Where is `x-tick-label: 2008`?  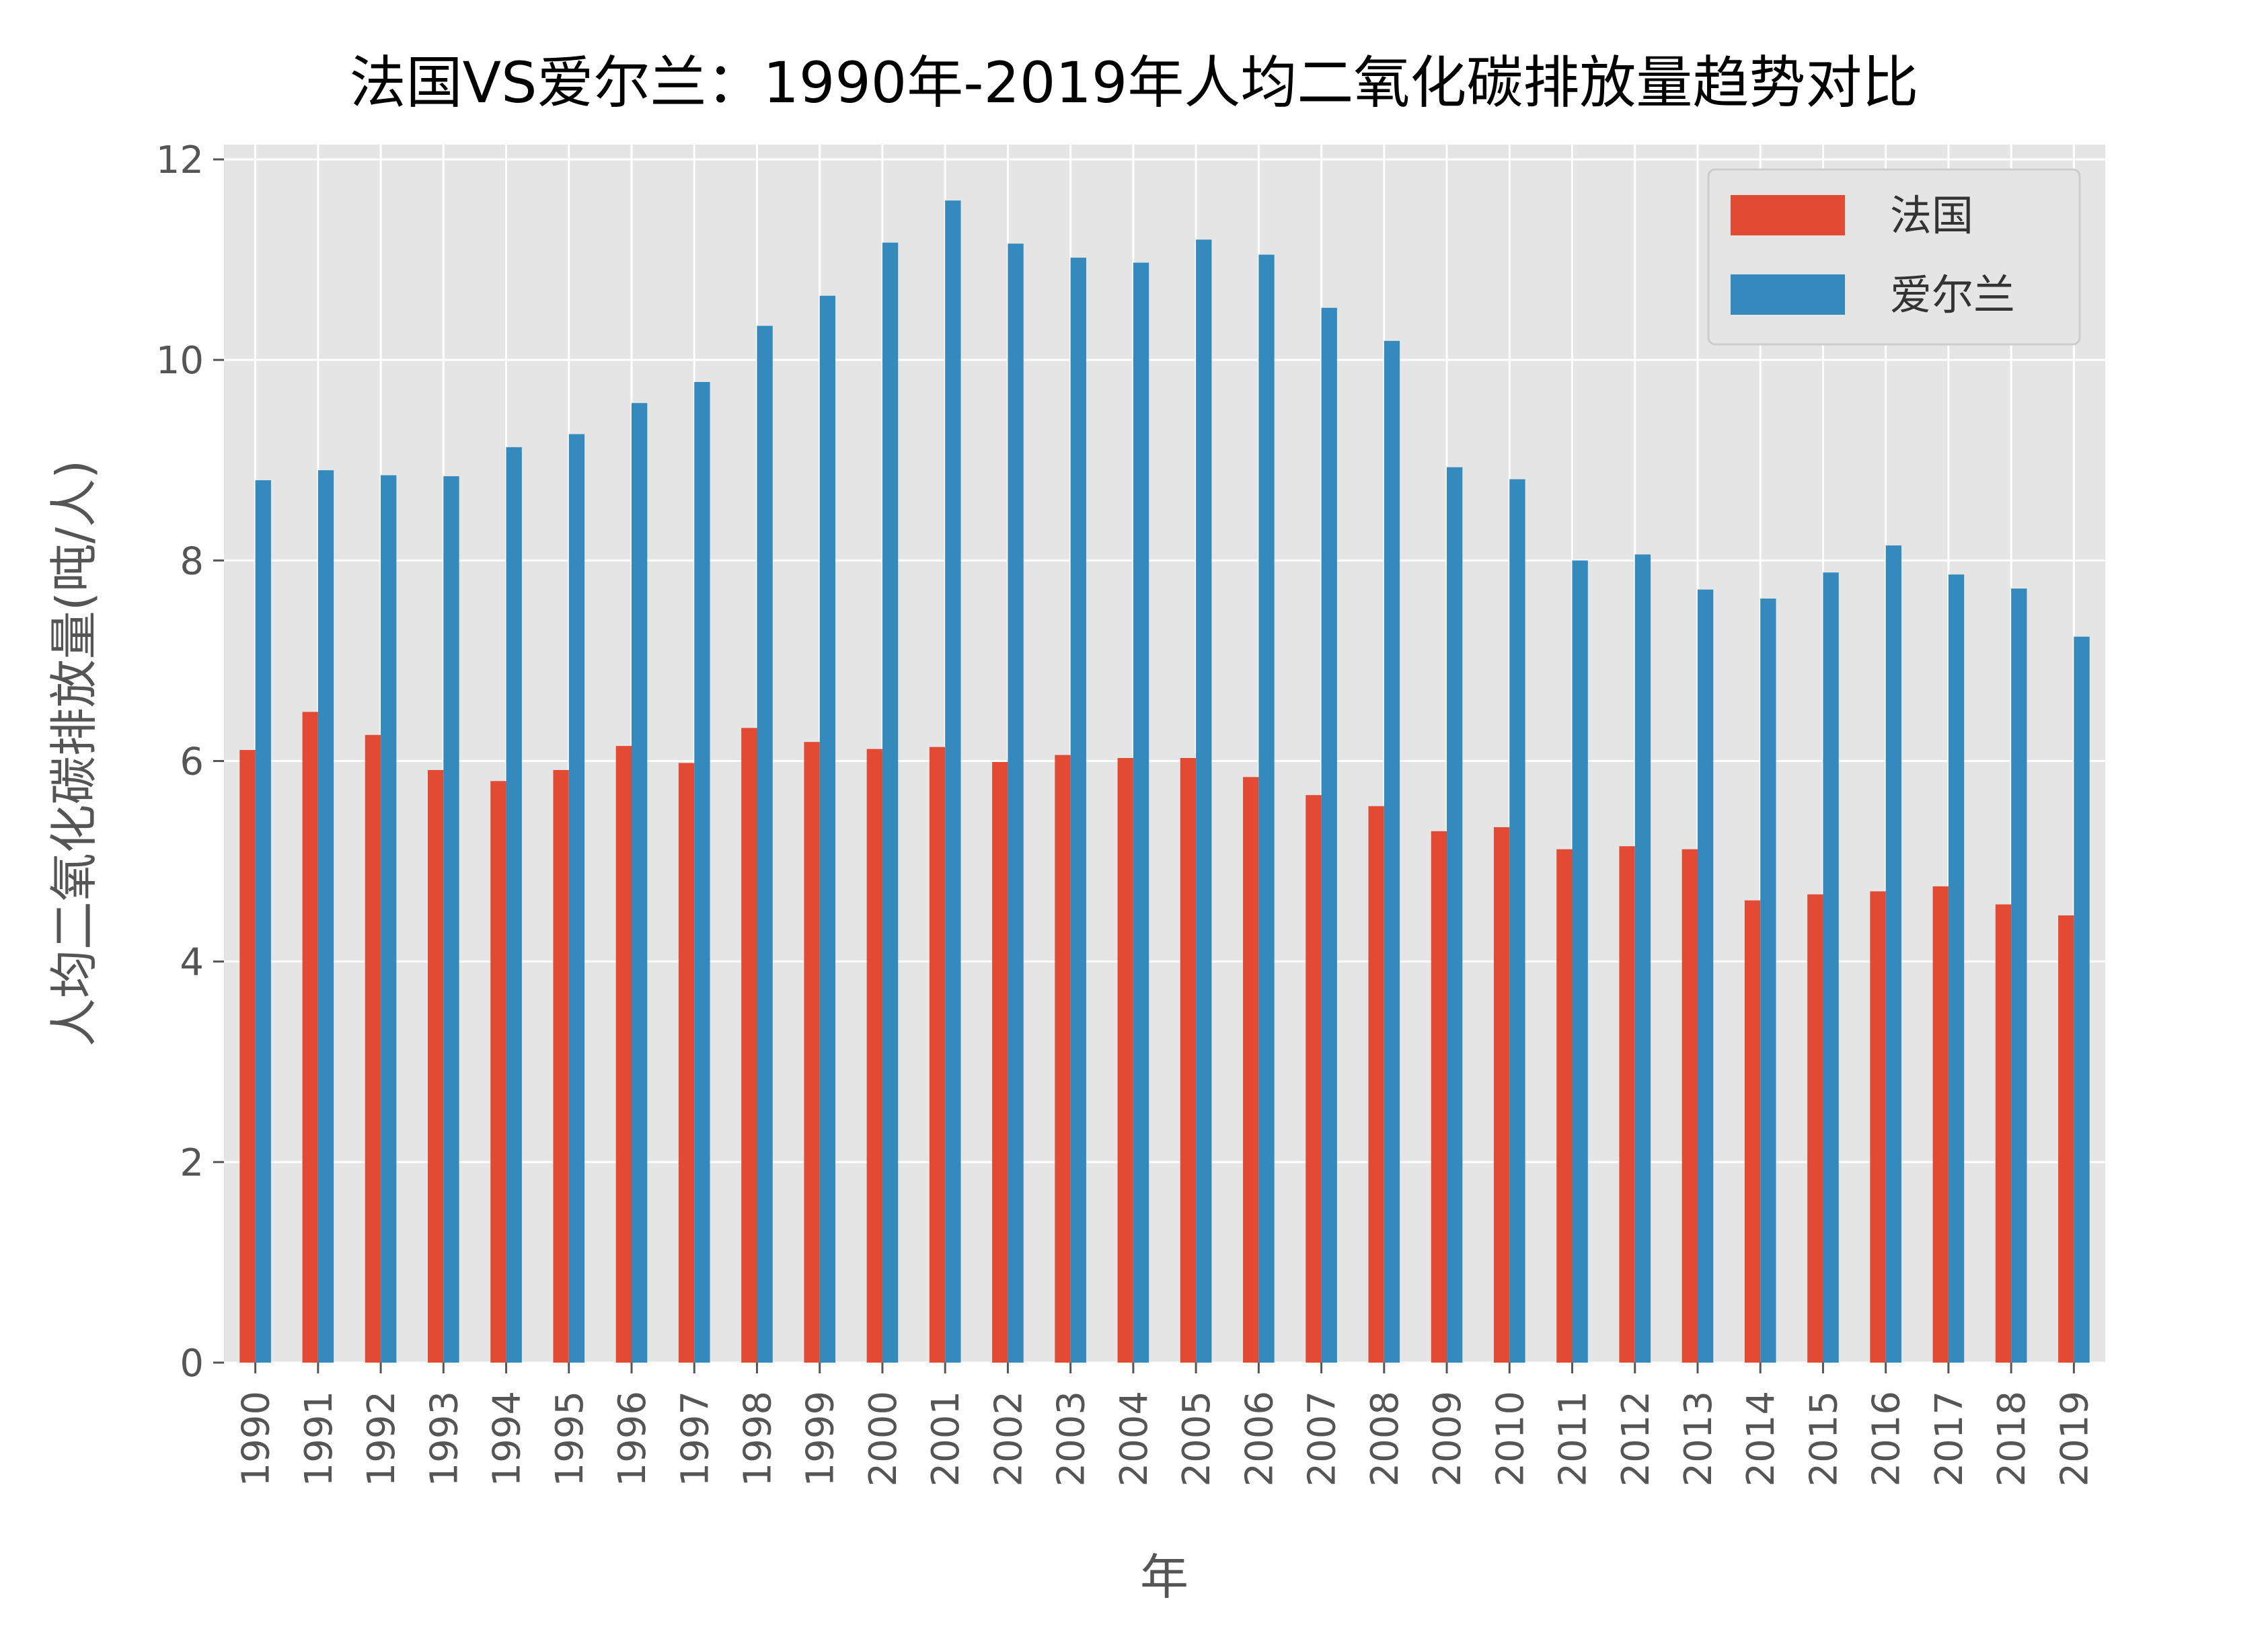 x-tick-label: 2008 is located at coordinates (1385, 1439).